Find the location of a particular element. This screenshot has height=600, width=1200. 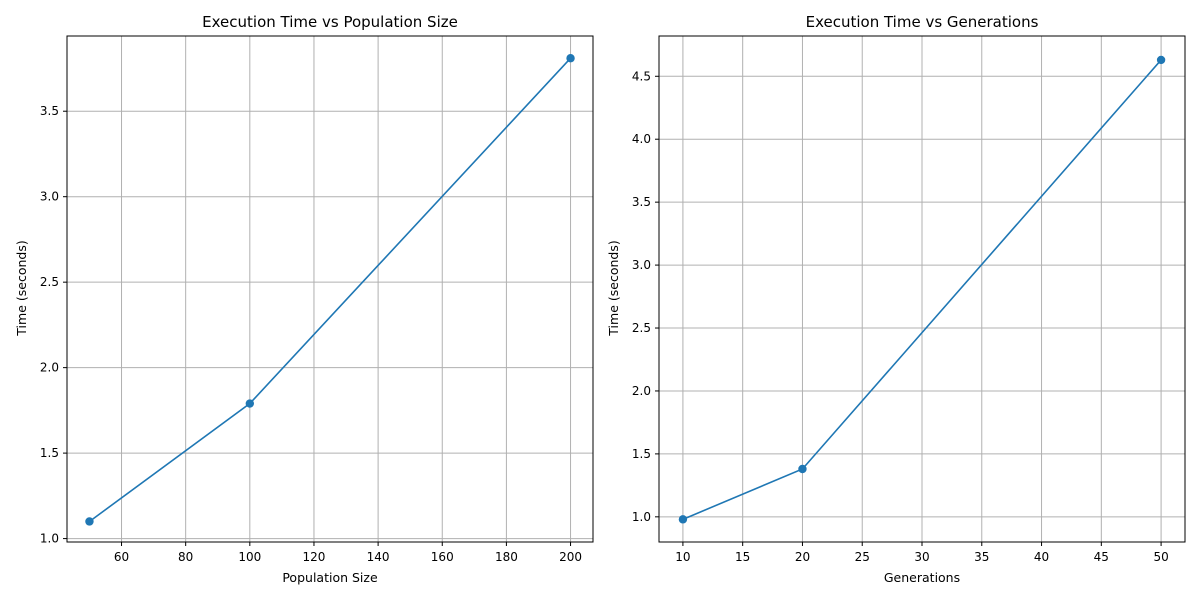

chart-title: Execution Time vs Generations is located at coordinates (922, 22).